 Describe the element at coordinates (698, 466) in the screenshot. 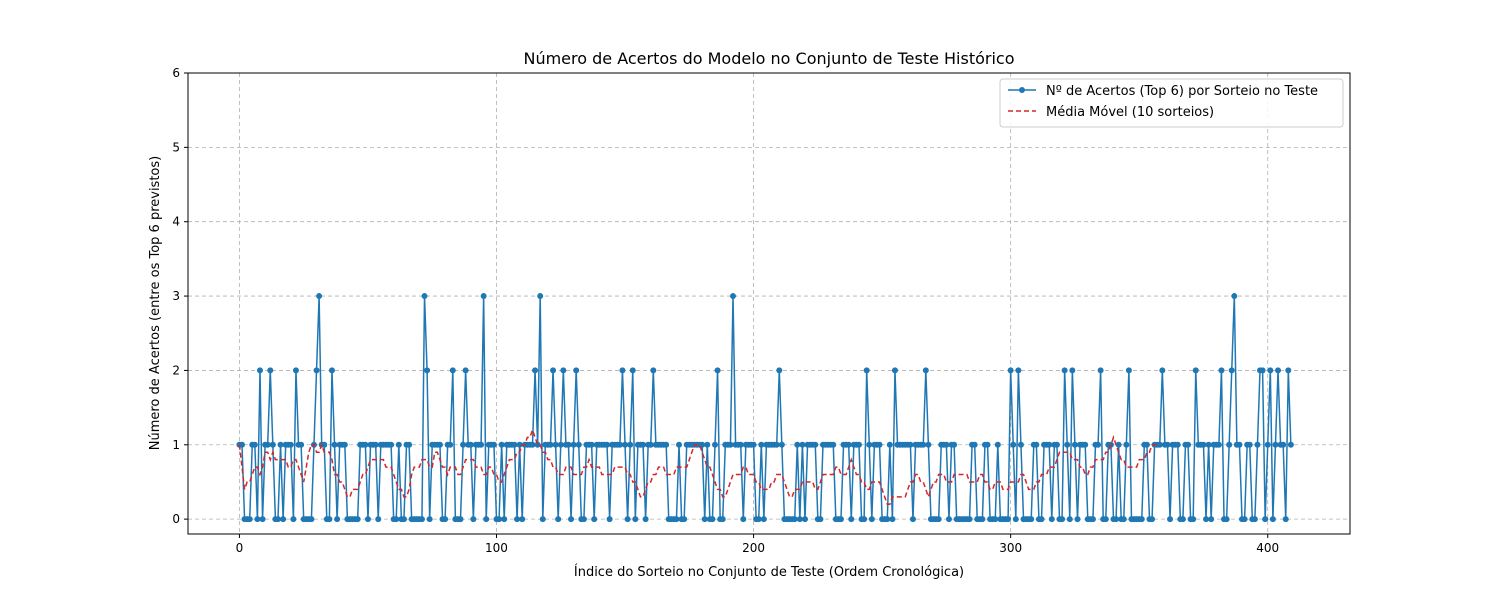

I see `series-media-movel-line` at that location.